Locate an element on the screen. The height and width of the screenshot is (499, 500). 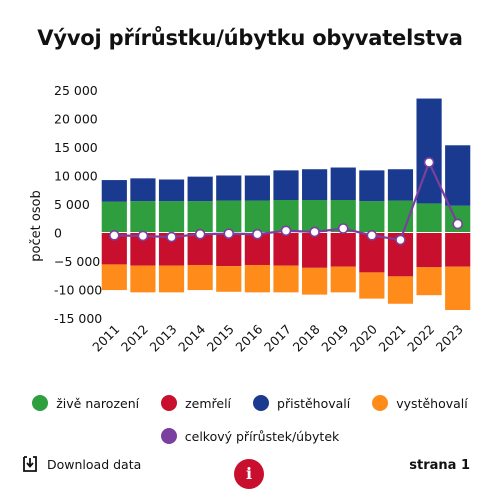
y-tick-label: 20 000 is located at coordinates (76, 119).